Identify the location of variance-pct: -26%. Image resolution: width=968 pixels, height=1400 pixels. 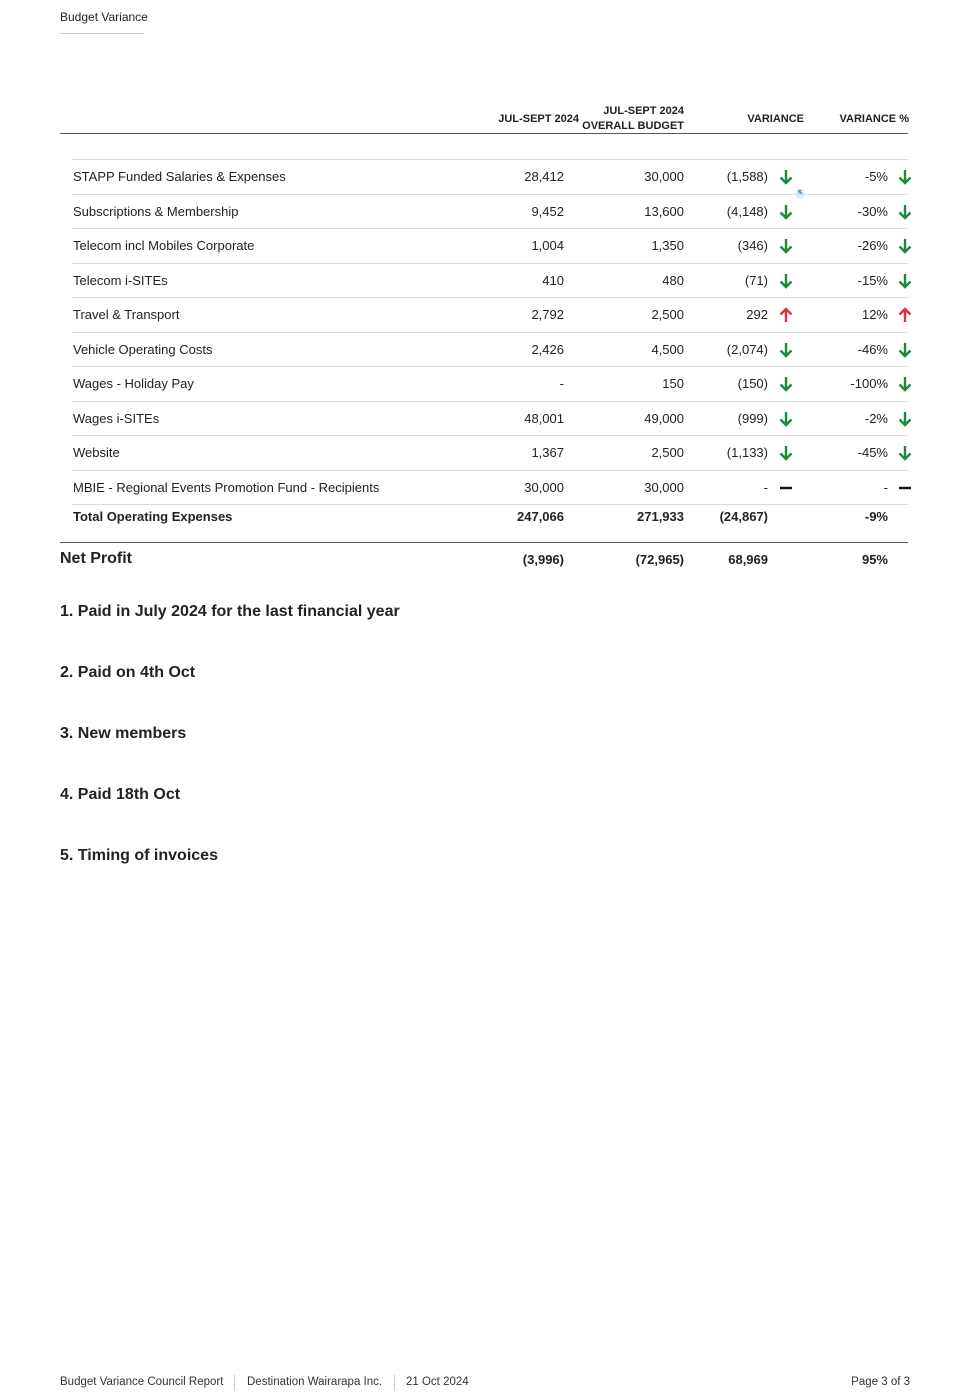
(872, 245).